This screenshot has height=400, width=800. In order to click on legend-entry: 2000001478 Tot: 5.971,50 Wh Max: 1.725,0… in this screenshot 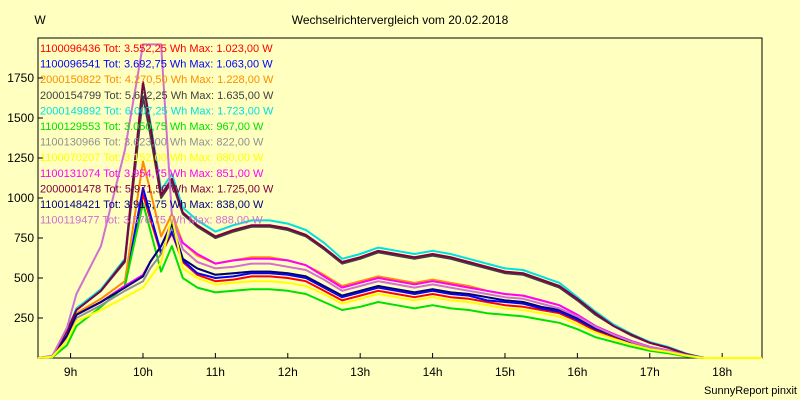, I will do `click(157, 189)`.